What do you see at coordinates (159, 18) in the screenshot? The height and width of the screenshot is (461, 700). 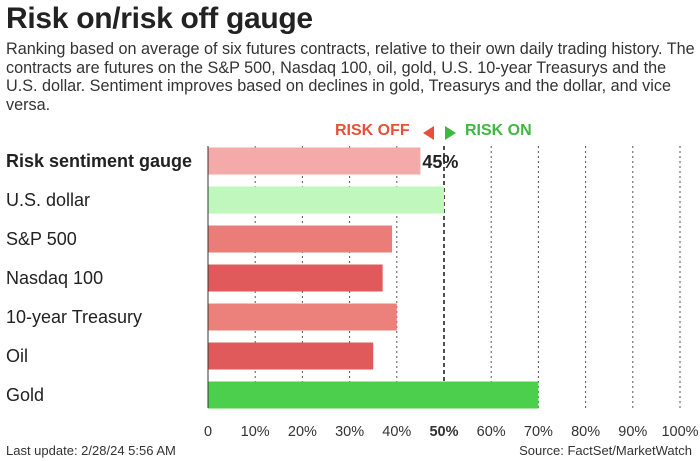 I see `chart-title: Risk on/risk off gauge` at bounding box center [159, 18].